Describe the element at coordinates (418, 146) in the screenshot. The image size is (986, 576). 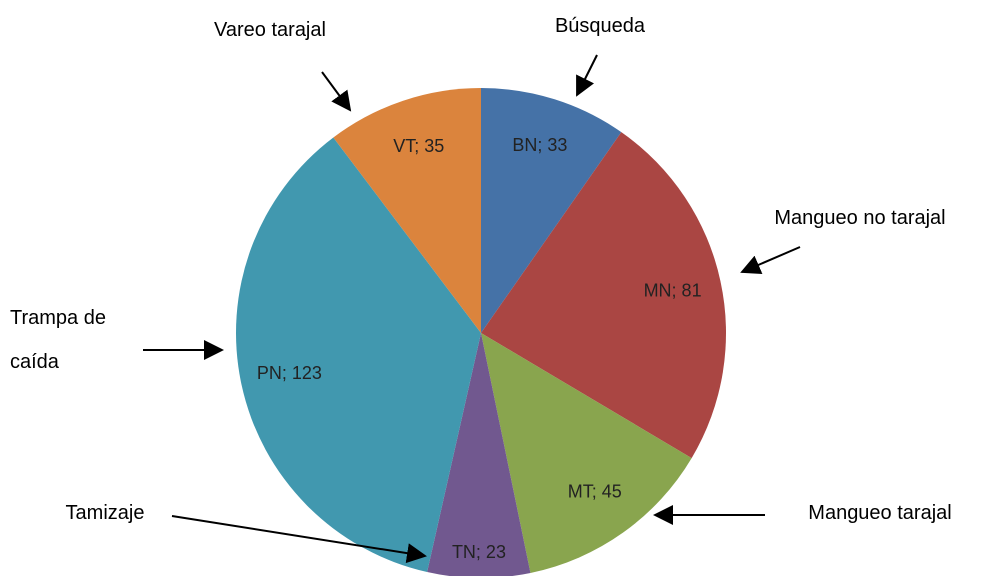
I see `data-label: VT; 35` at that location.